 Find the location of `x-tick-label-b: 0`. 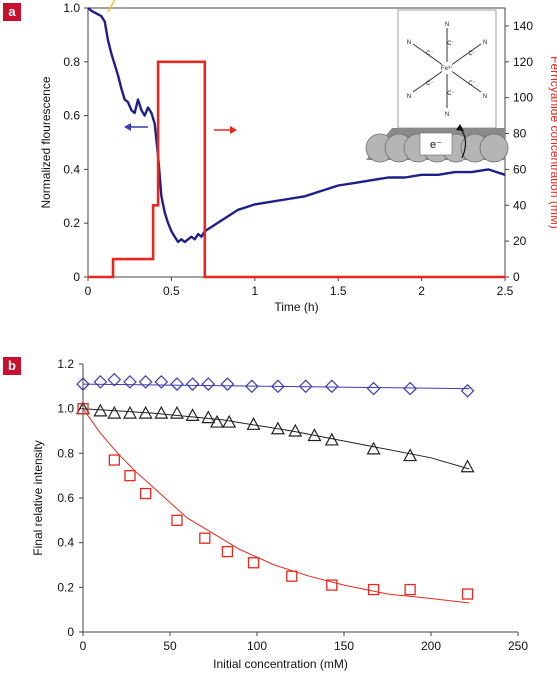

x-tick-label-b: 0 is located at coordinates (83, 646).